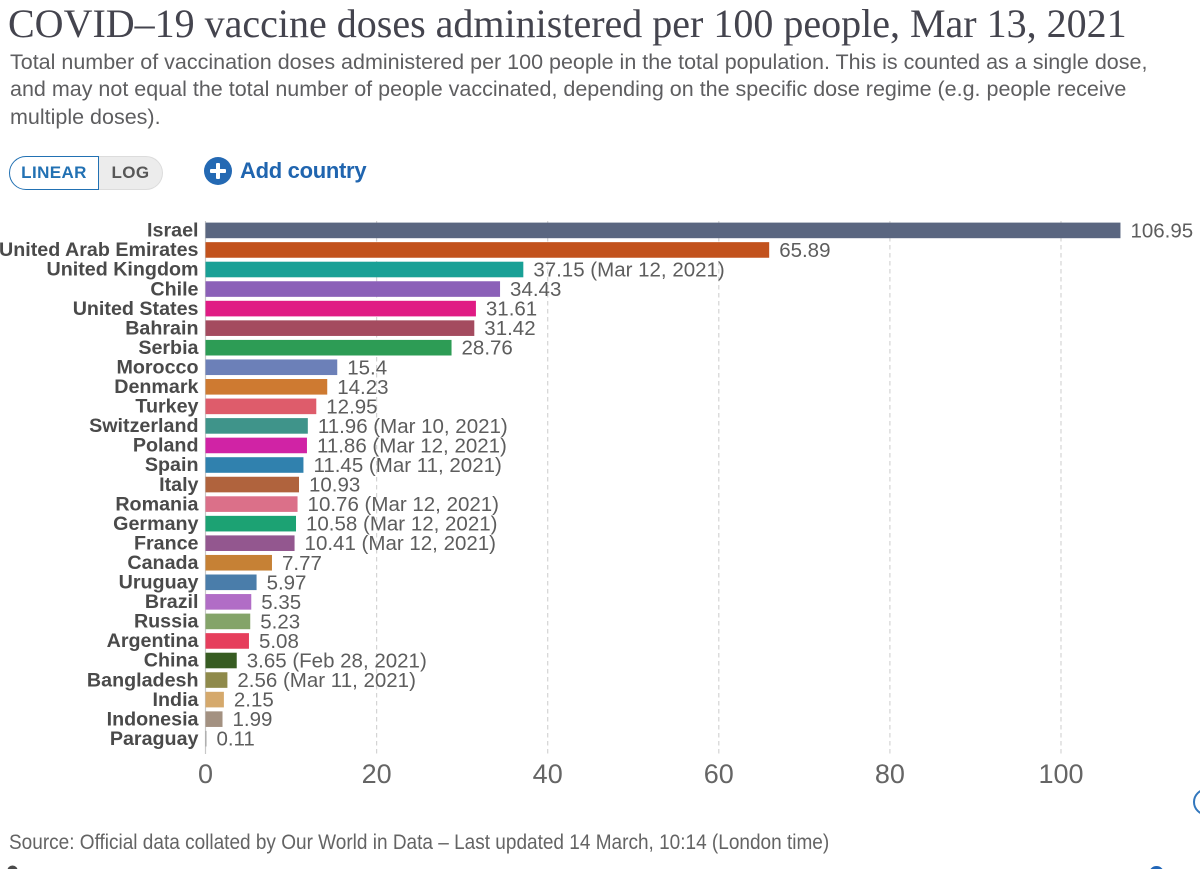 The width and height of the screenshot is (1200, 869). What do you see at coordinates (156, 387) in the screenshot?
I see `svg-text: Denmark` at bounding box center [156, 387].